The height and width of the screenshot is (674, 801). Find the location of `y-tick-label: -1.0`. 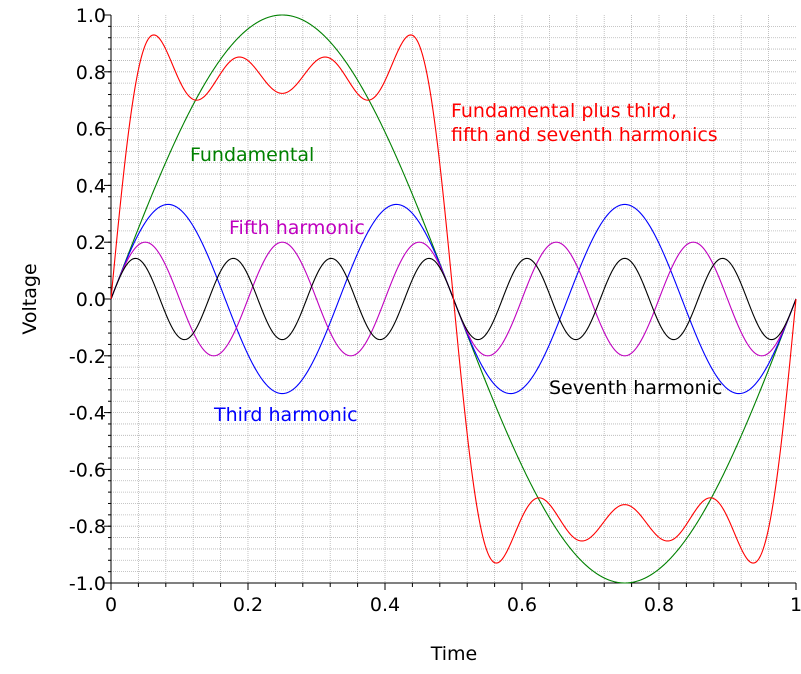

y-tick-label: -1.0 is located at coordinates (87, 584).